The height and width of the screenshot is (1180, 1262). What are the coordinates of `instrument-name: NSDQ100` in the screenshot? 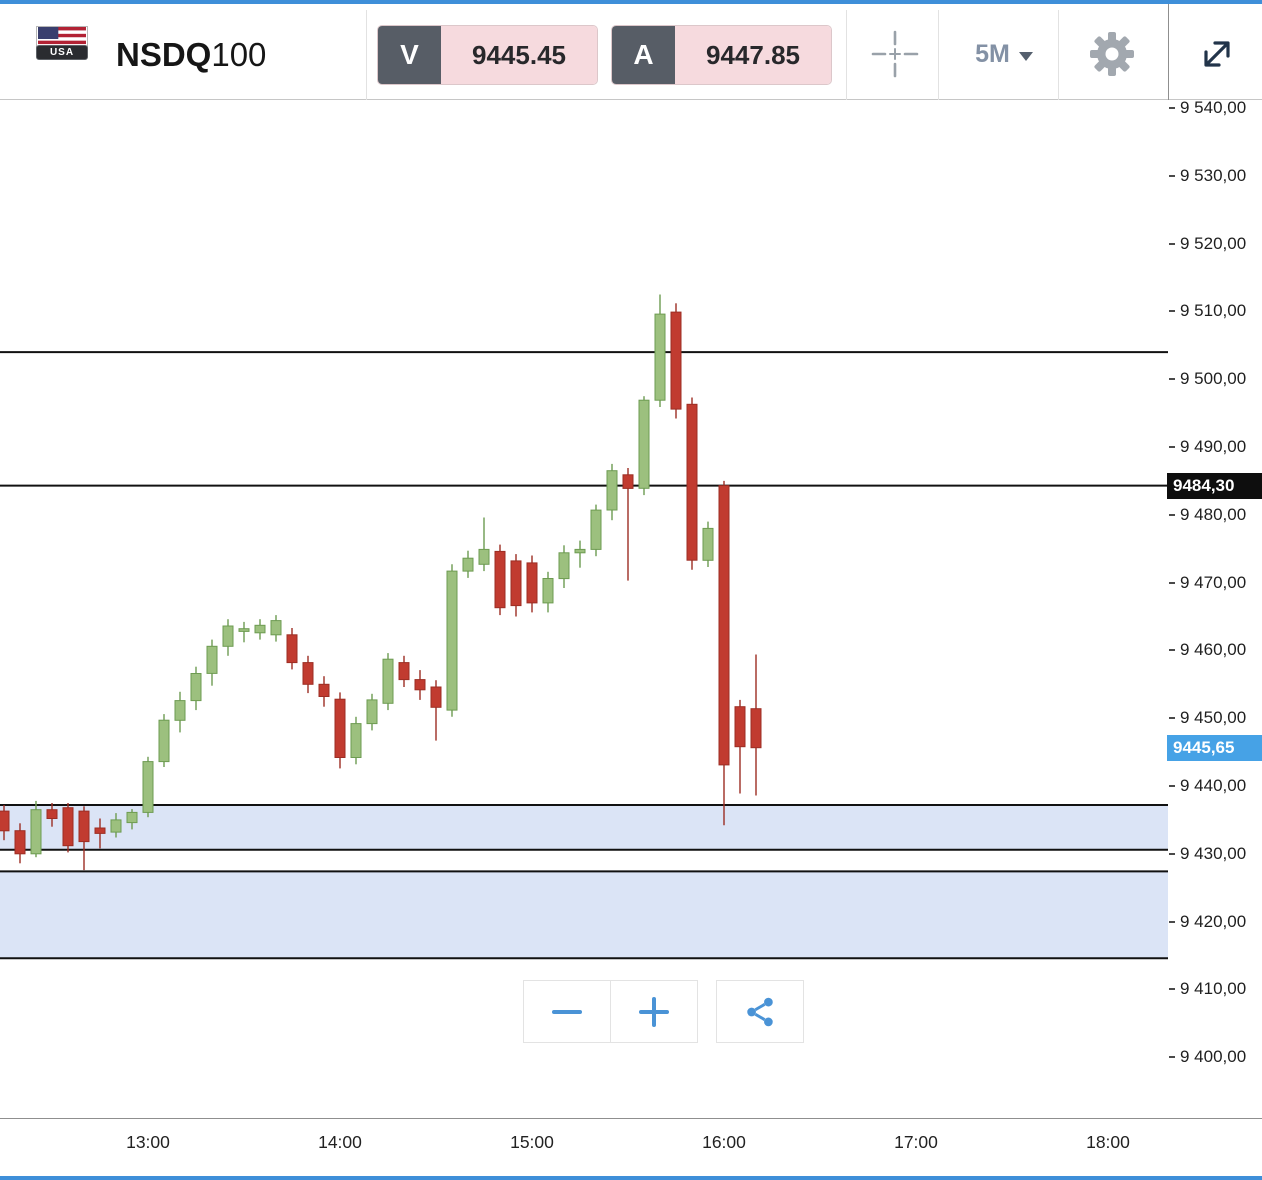 It's located at (191, 55).